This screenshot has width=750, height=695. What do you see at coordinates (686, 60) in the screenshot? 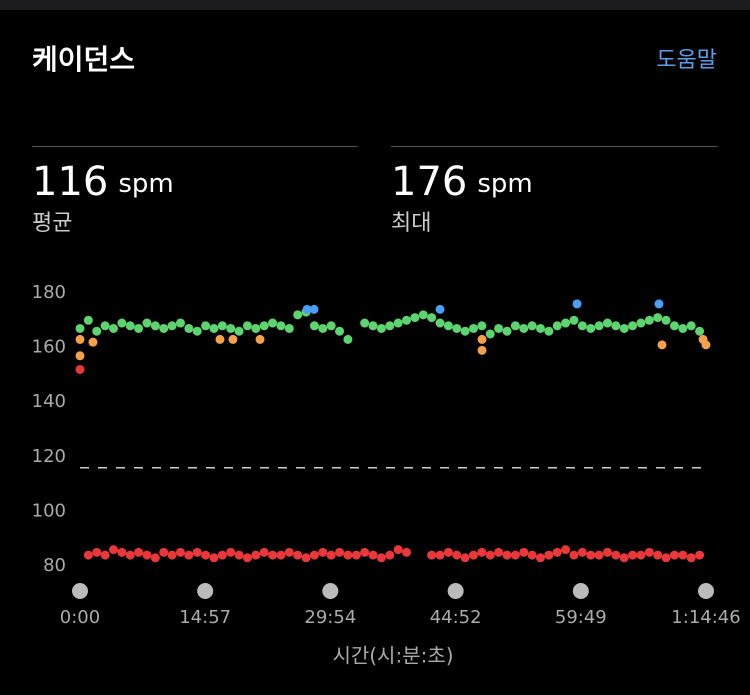
I see `help-link: 도움말` at bounding box center [686, 60].